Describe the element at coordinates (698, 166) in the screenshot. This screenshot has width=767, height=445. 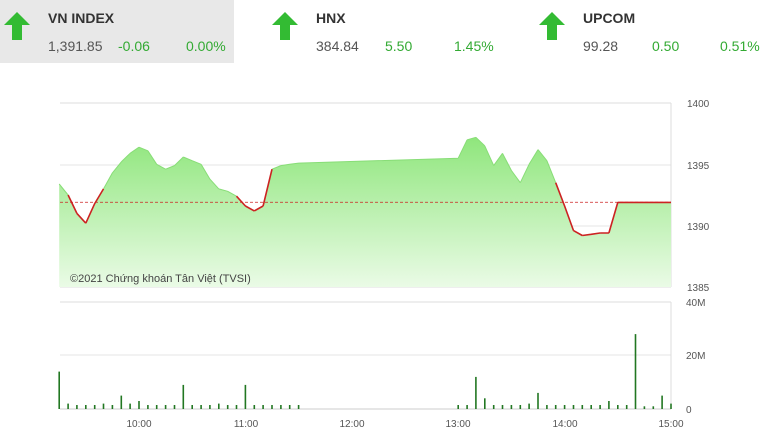
I see `y-tick-label: 1395` at that location.